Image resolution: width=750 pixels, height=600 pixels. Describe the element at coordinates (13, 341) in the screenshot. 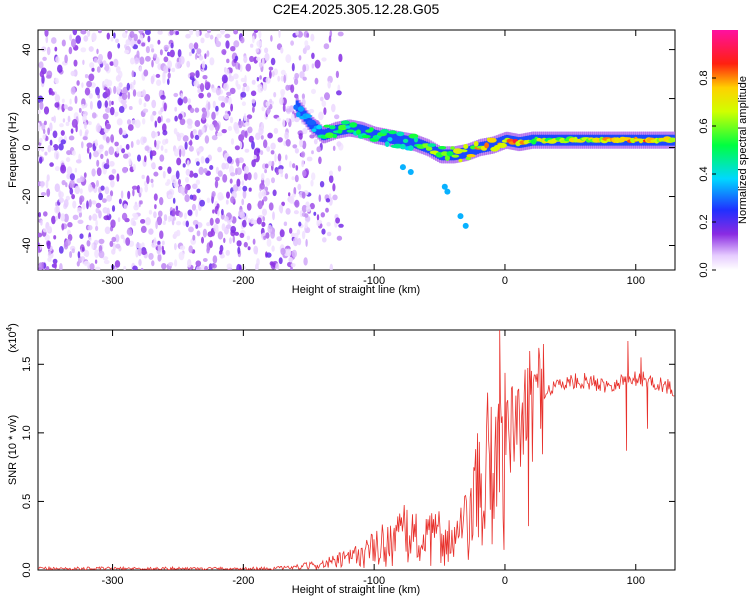

I see `snr-scale-prefix: (x10` at that location.